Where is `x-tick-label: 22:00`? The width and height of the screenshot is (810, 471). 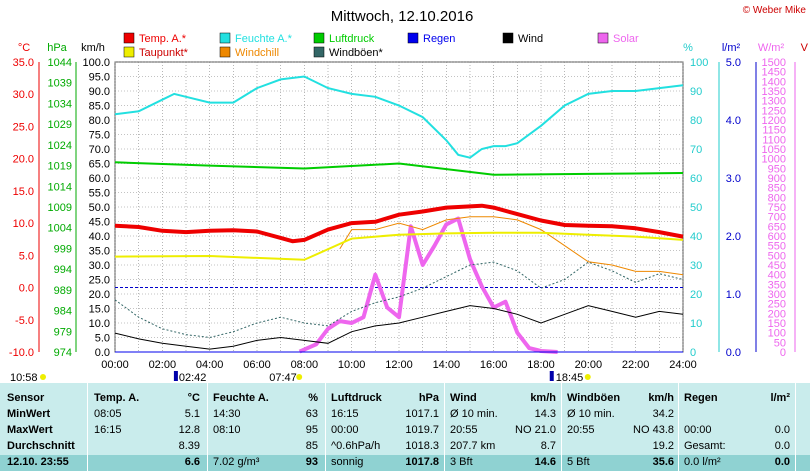 x-tick-label: 22:00 is located at coordinates (636, 365).